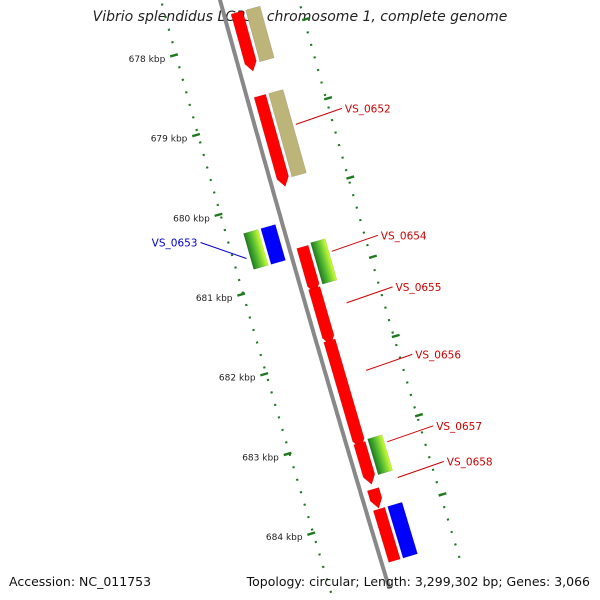 This screenshot has height=600, width=600. Describe the element at coordinates (438, 355) in the screenshot. I see `gene-label: VS_0656` at that location.